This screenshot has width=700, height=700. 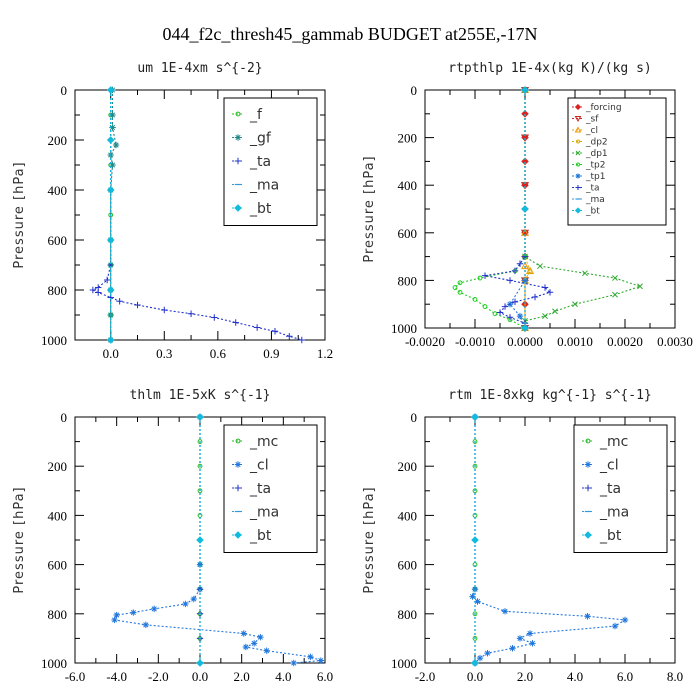 What do you see at coordinates (525, 209) in the screenshot?
I see `series-rtpthlp-bt` at bounding box center [525, 209].